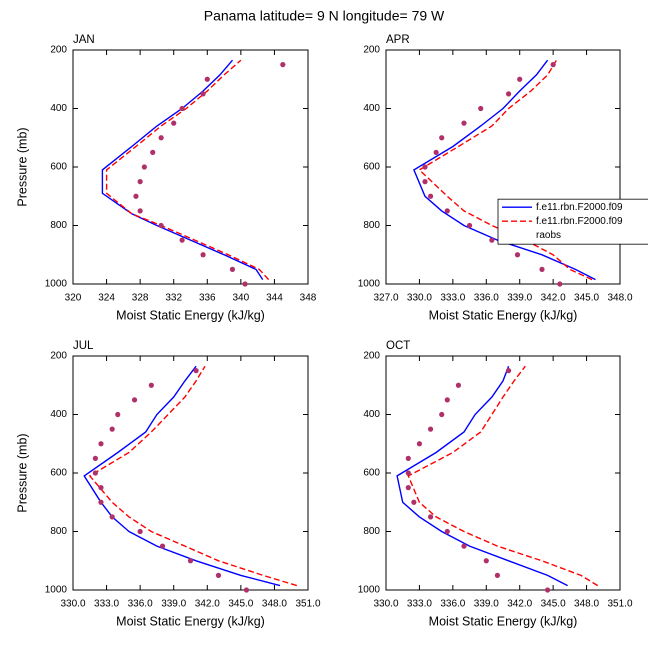 Image resolution: width=648 pixels, height=649 pixels. I want to click on panel-title: APR, so click(398, 40).